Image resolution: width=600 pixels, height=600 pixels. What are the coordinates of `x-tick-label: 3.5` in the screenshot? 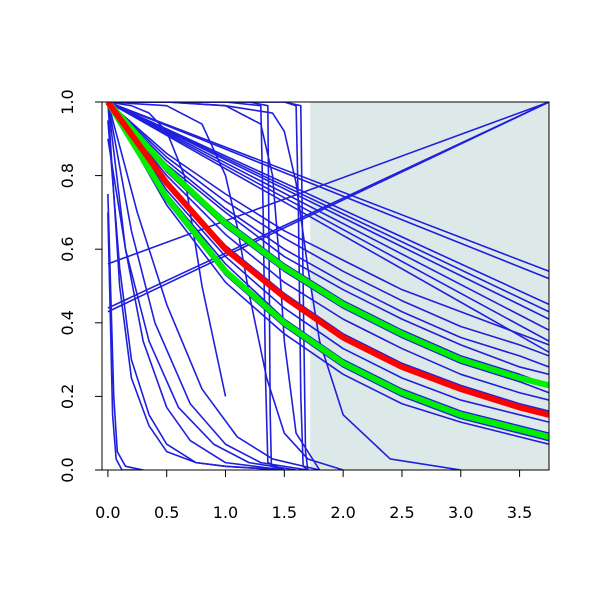 It's located at (519, 512).